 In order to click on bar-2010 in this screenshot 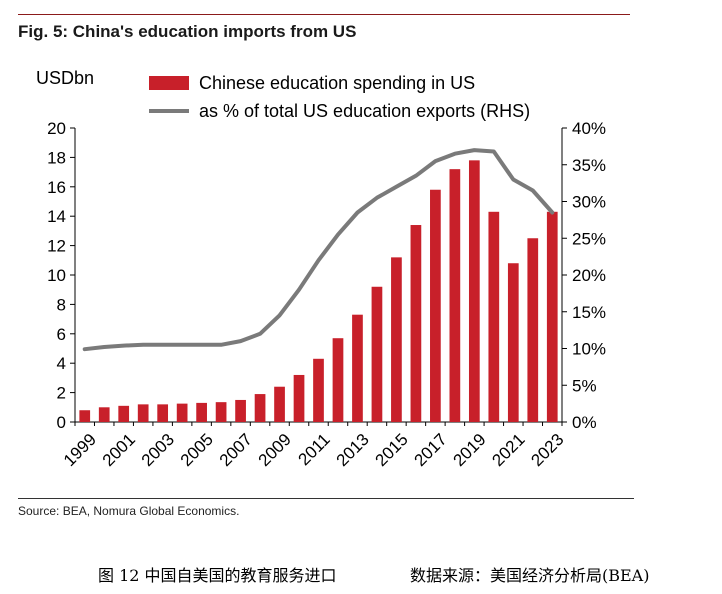, I will do `click(299, 398)`.